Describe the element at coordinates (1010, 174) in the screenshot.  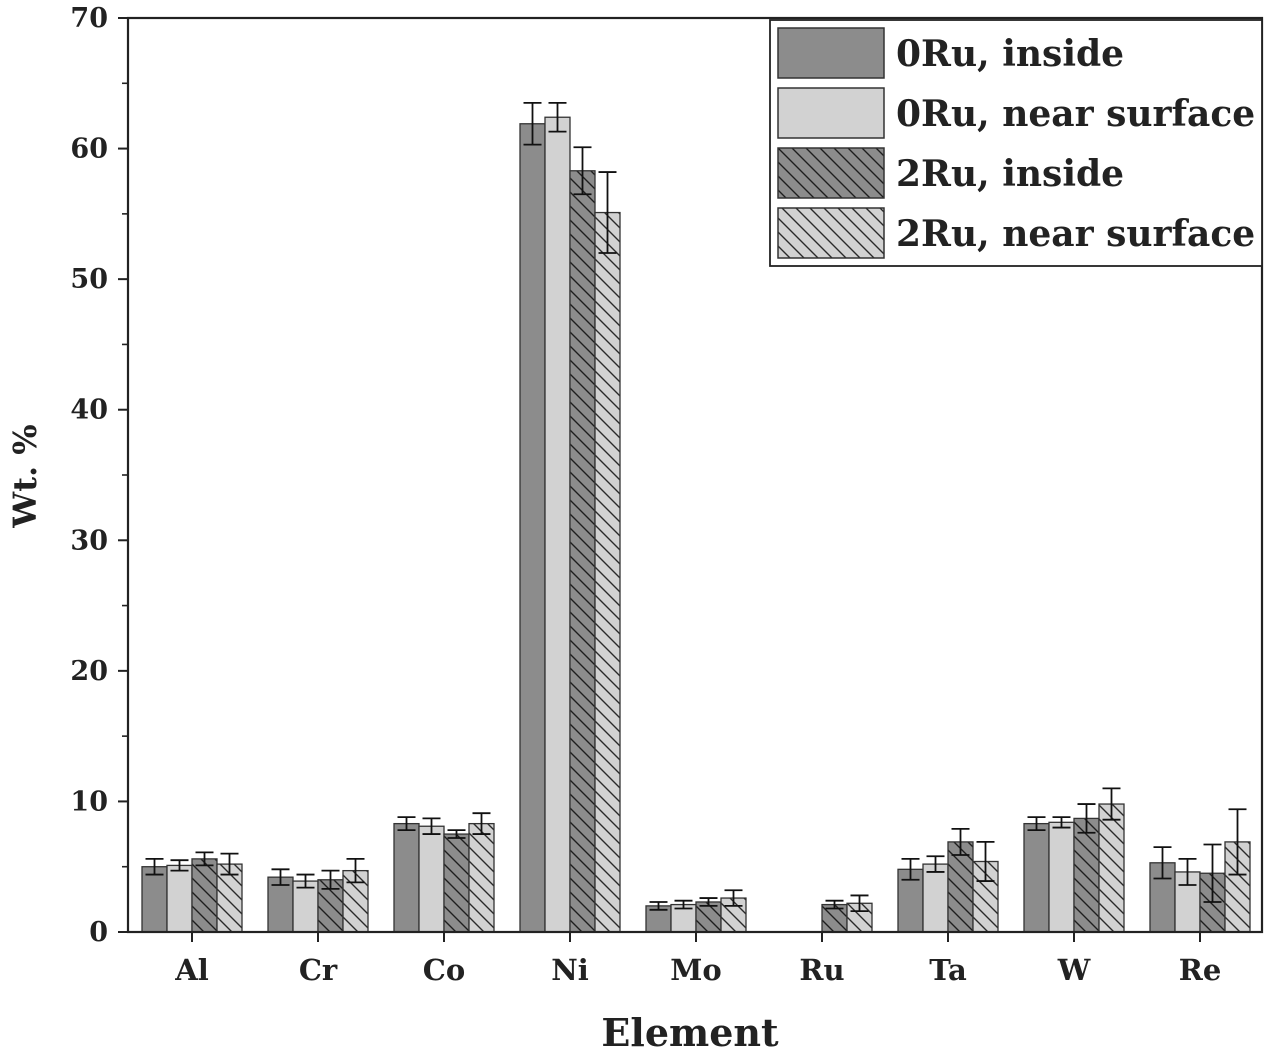
I see `legend-label: 2Ru, inside` at that location.